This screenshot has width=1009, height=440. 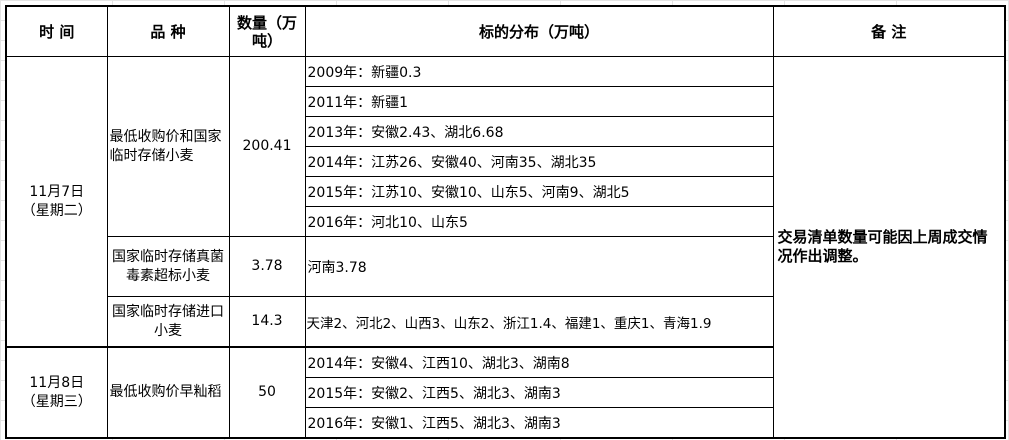 What do you see at coordinates (267, 322) in the screenshot?
I see `quantity-cell: 14.3` at bounding box center [267, 322].